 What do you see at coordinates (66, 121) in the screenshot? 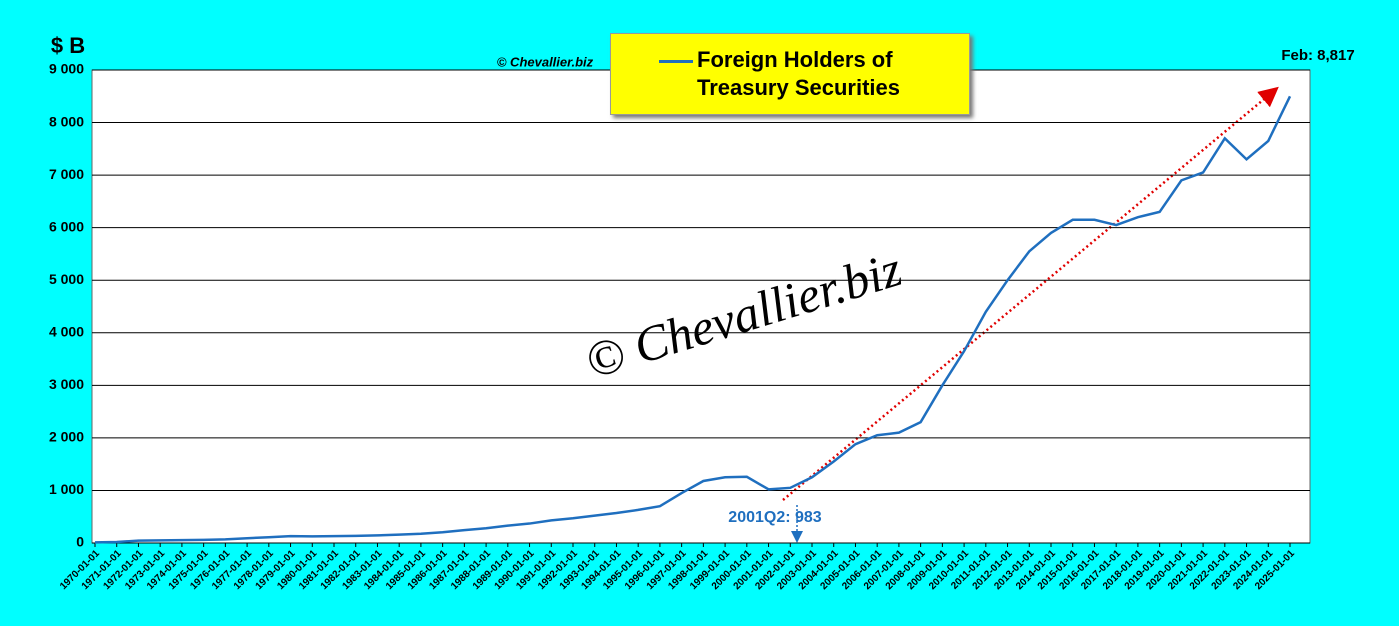
I see `y-tick-label: 8 000` at bounding box center [66, 121].